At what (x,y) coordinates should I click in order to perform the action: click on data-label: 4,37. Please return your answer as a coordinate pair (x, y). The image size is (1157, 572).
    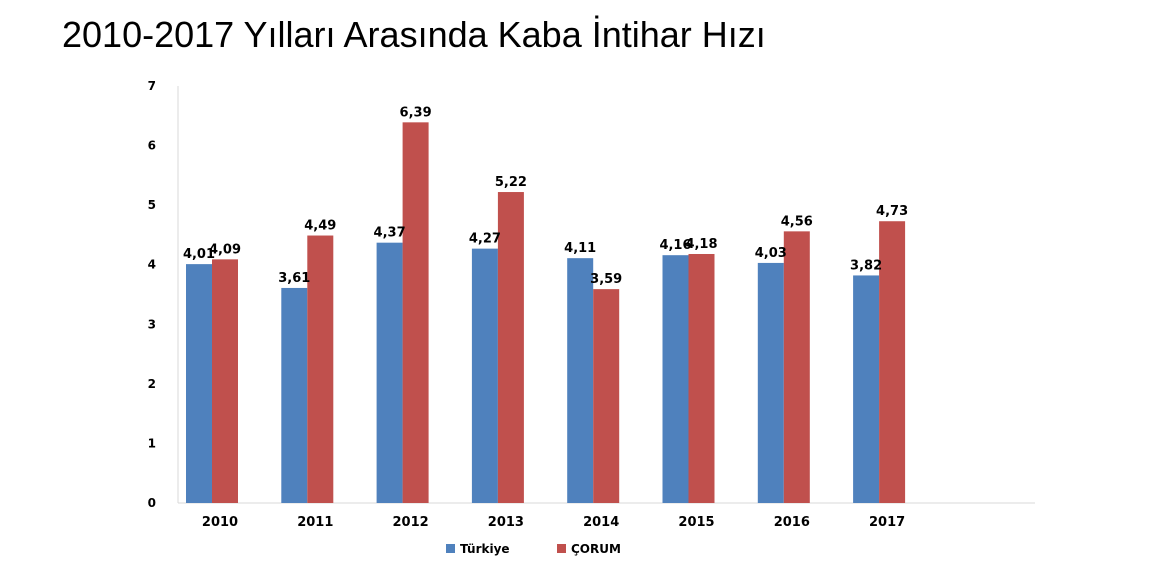
    Looking at the image, I should click on (390, 233).